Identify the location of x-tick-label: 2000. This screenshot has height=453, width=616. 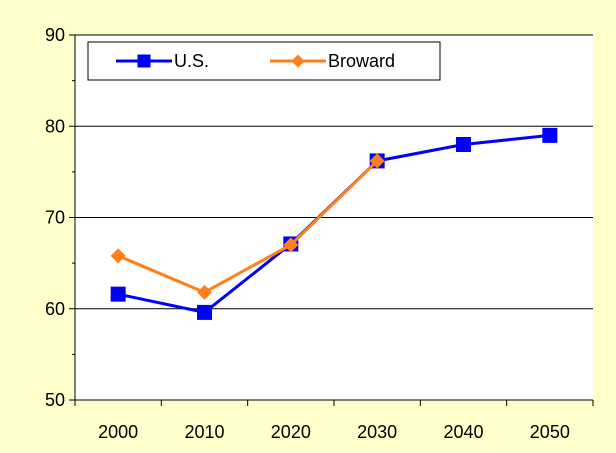
(118, 432).